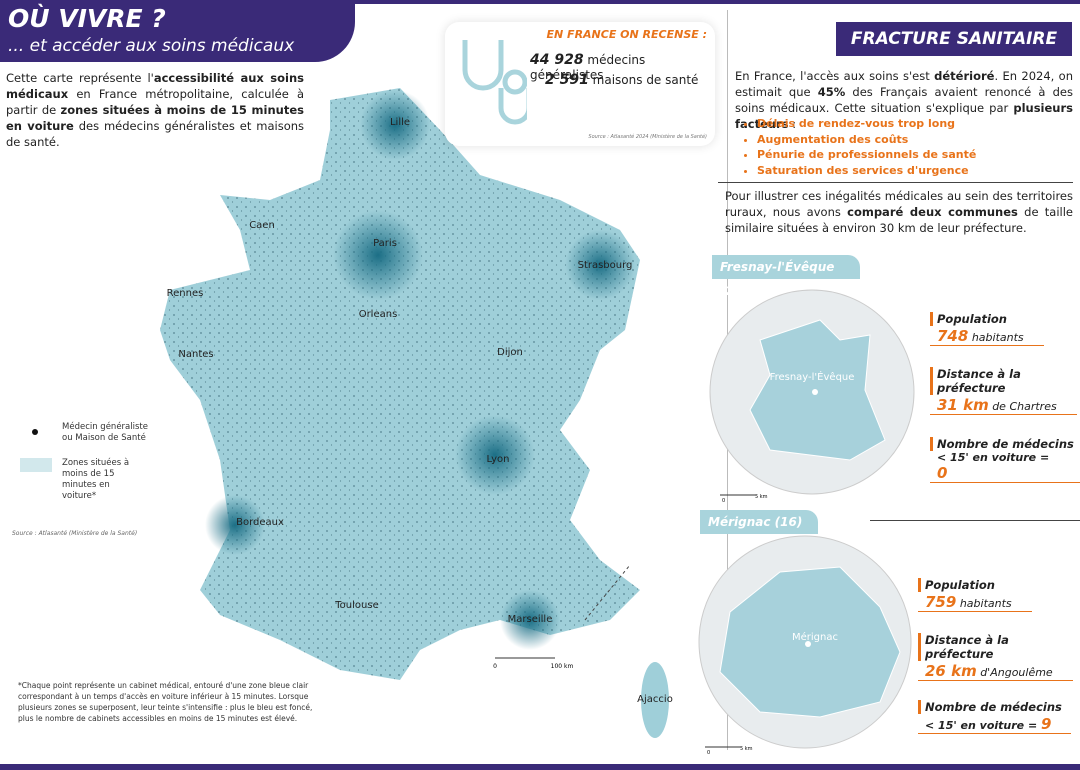 The image size is (1080, 770). I want to click on info-value: 26 km d'Angoulême, so click(995, 671).